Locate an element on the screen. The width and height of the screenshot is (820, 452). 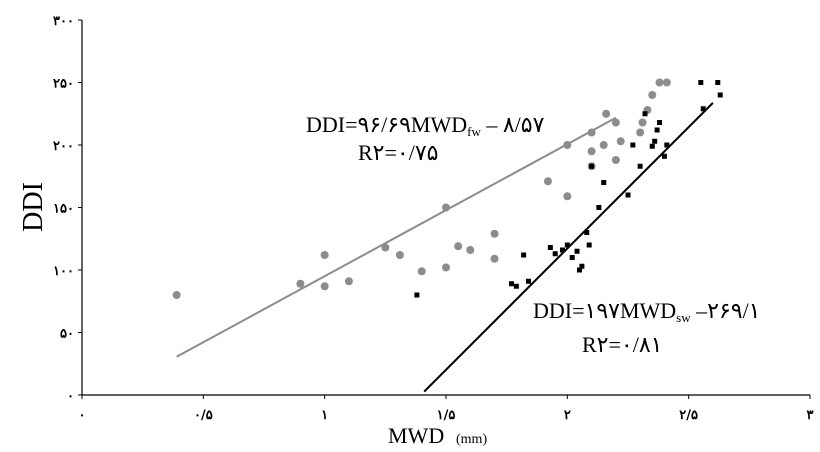
x-tick-label: ۱/۵ is located at coordinates (446, 415).